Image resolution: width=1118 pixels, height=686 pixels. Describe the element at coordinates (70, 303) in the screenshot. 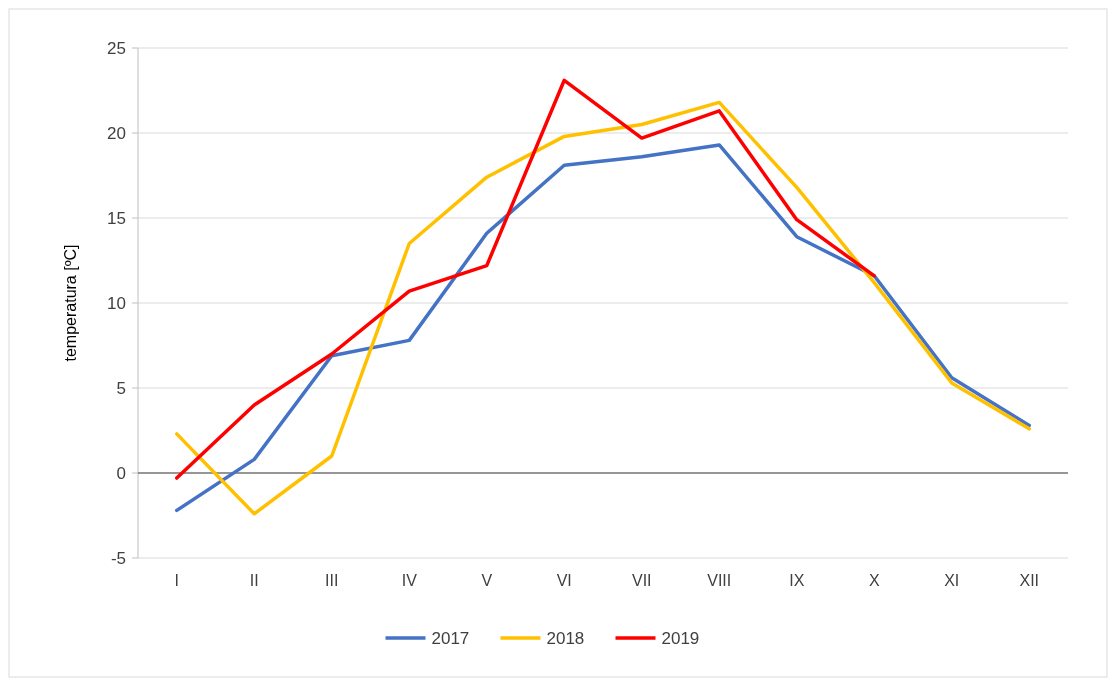

I see `y-axis-title: temperatura [ºC]` at that location.